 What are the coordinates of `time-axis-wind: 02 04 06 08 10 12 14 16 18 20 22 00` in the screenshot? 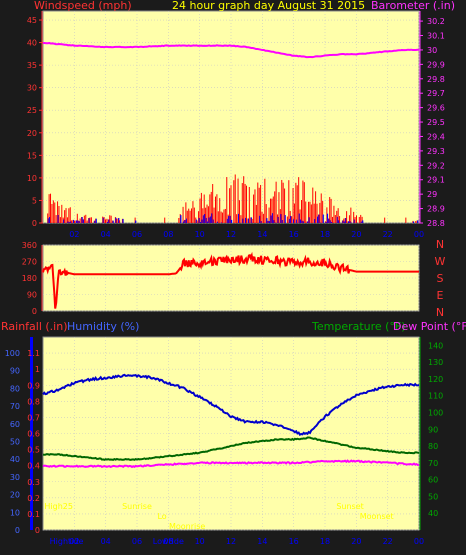 It's located at (246, 234).